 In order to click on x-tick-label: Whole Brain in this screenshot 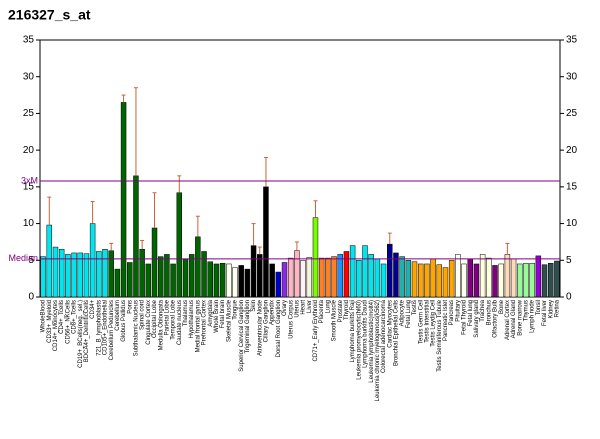, I will do `click(217, 316)`.